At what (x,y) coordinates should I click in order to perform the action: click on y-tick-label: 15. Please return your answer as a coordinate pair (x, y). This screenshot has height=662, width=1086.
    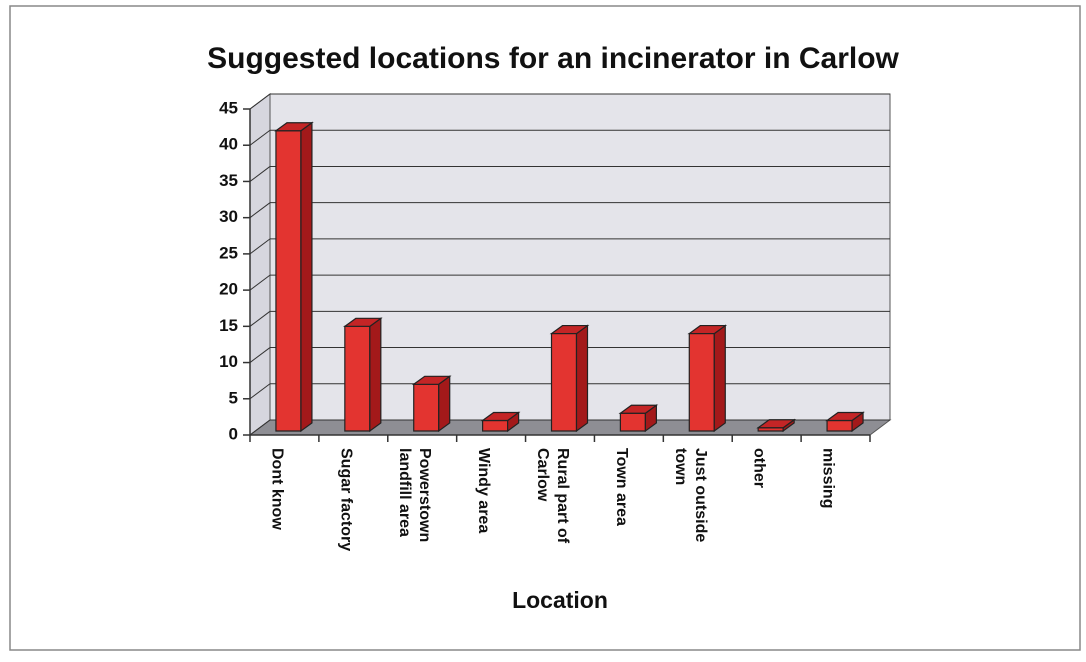
    Looking at the image, I should click on (228, 325).